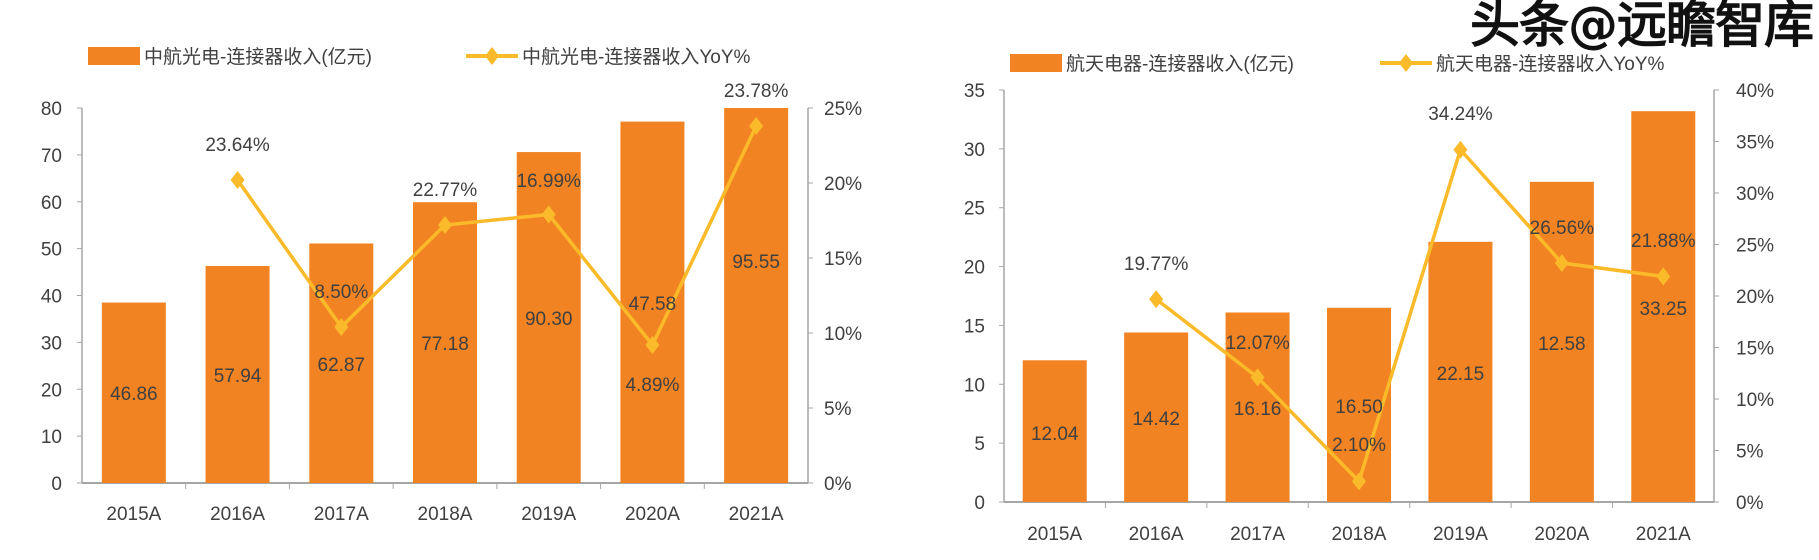 This screenshot has width=1819, height=560. Describe the element at coordinates (51, 250) in the screenshot. I see `left-tick-label: 50` at that location.